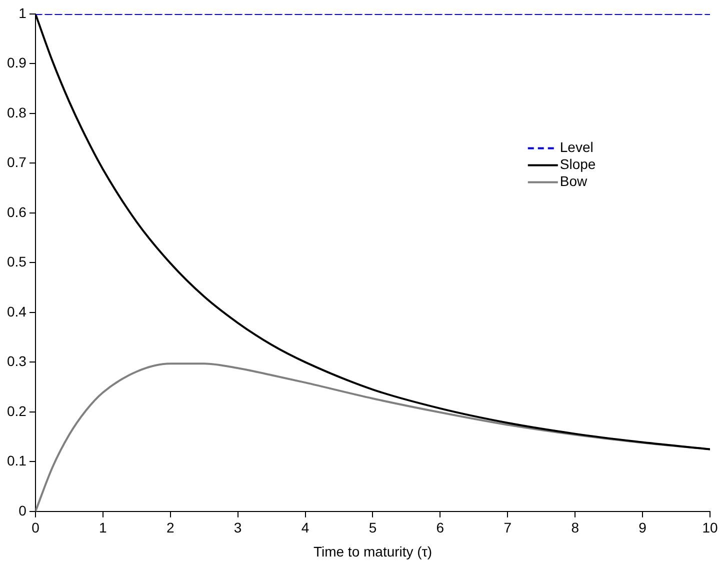 The image size is (724, 565). I want to click on x-tick-label: 9, so click(642, 528).